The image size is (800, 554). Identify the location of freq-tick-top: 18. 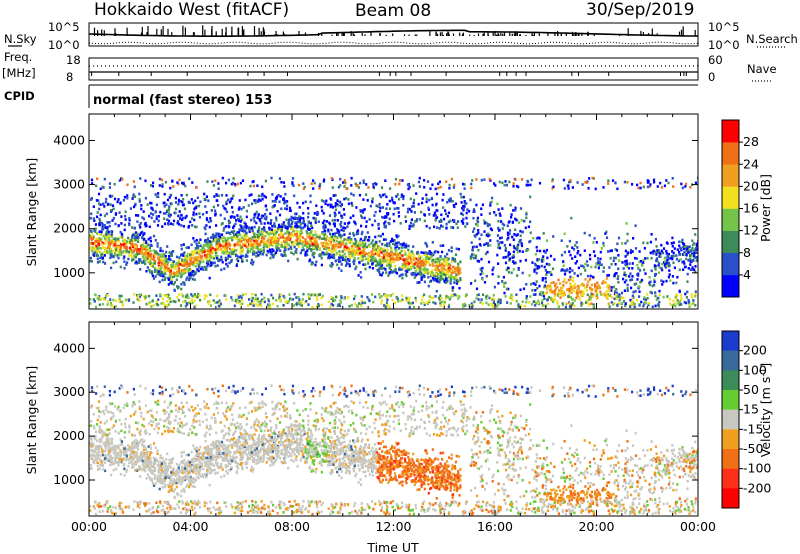
(73, 60).